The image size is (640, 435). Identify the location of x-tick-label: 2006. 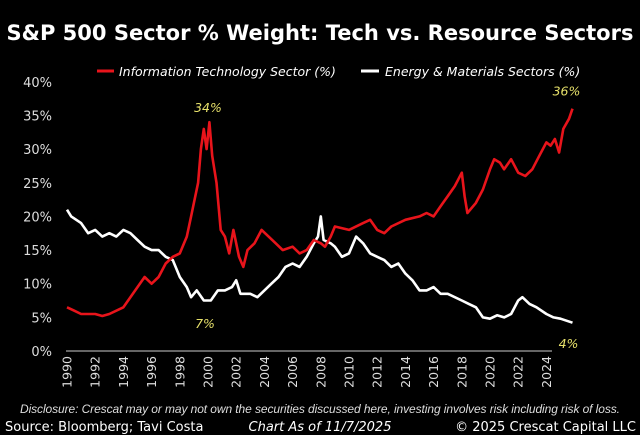
(292, 372).